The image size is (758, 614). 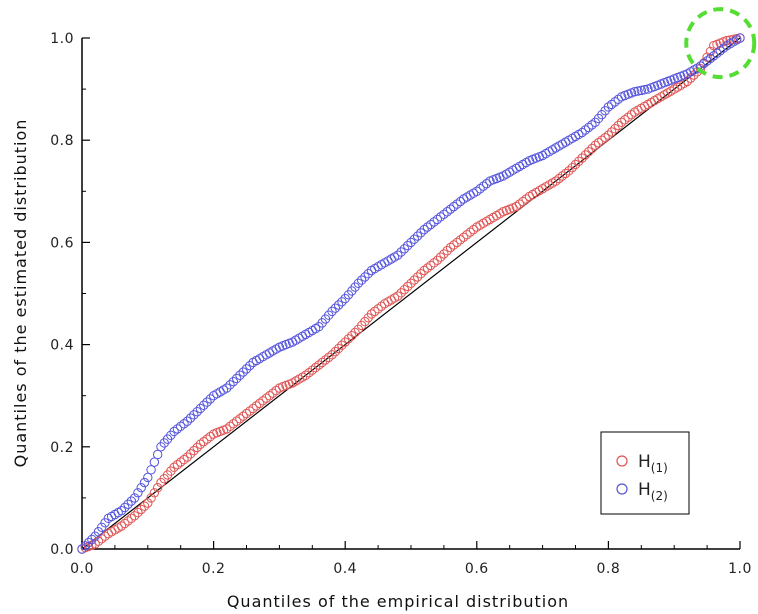 I want to click on x-tick-label: 0.6, so click(x=477, y=569).